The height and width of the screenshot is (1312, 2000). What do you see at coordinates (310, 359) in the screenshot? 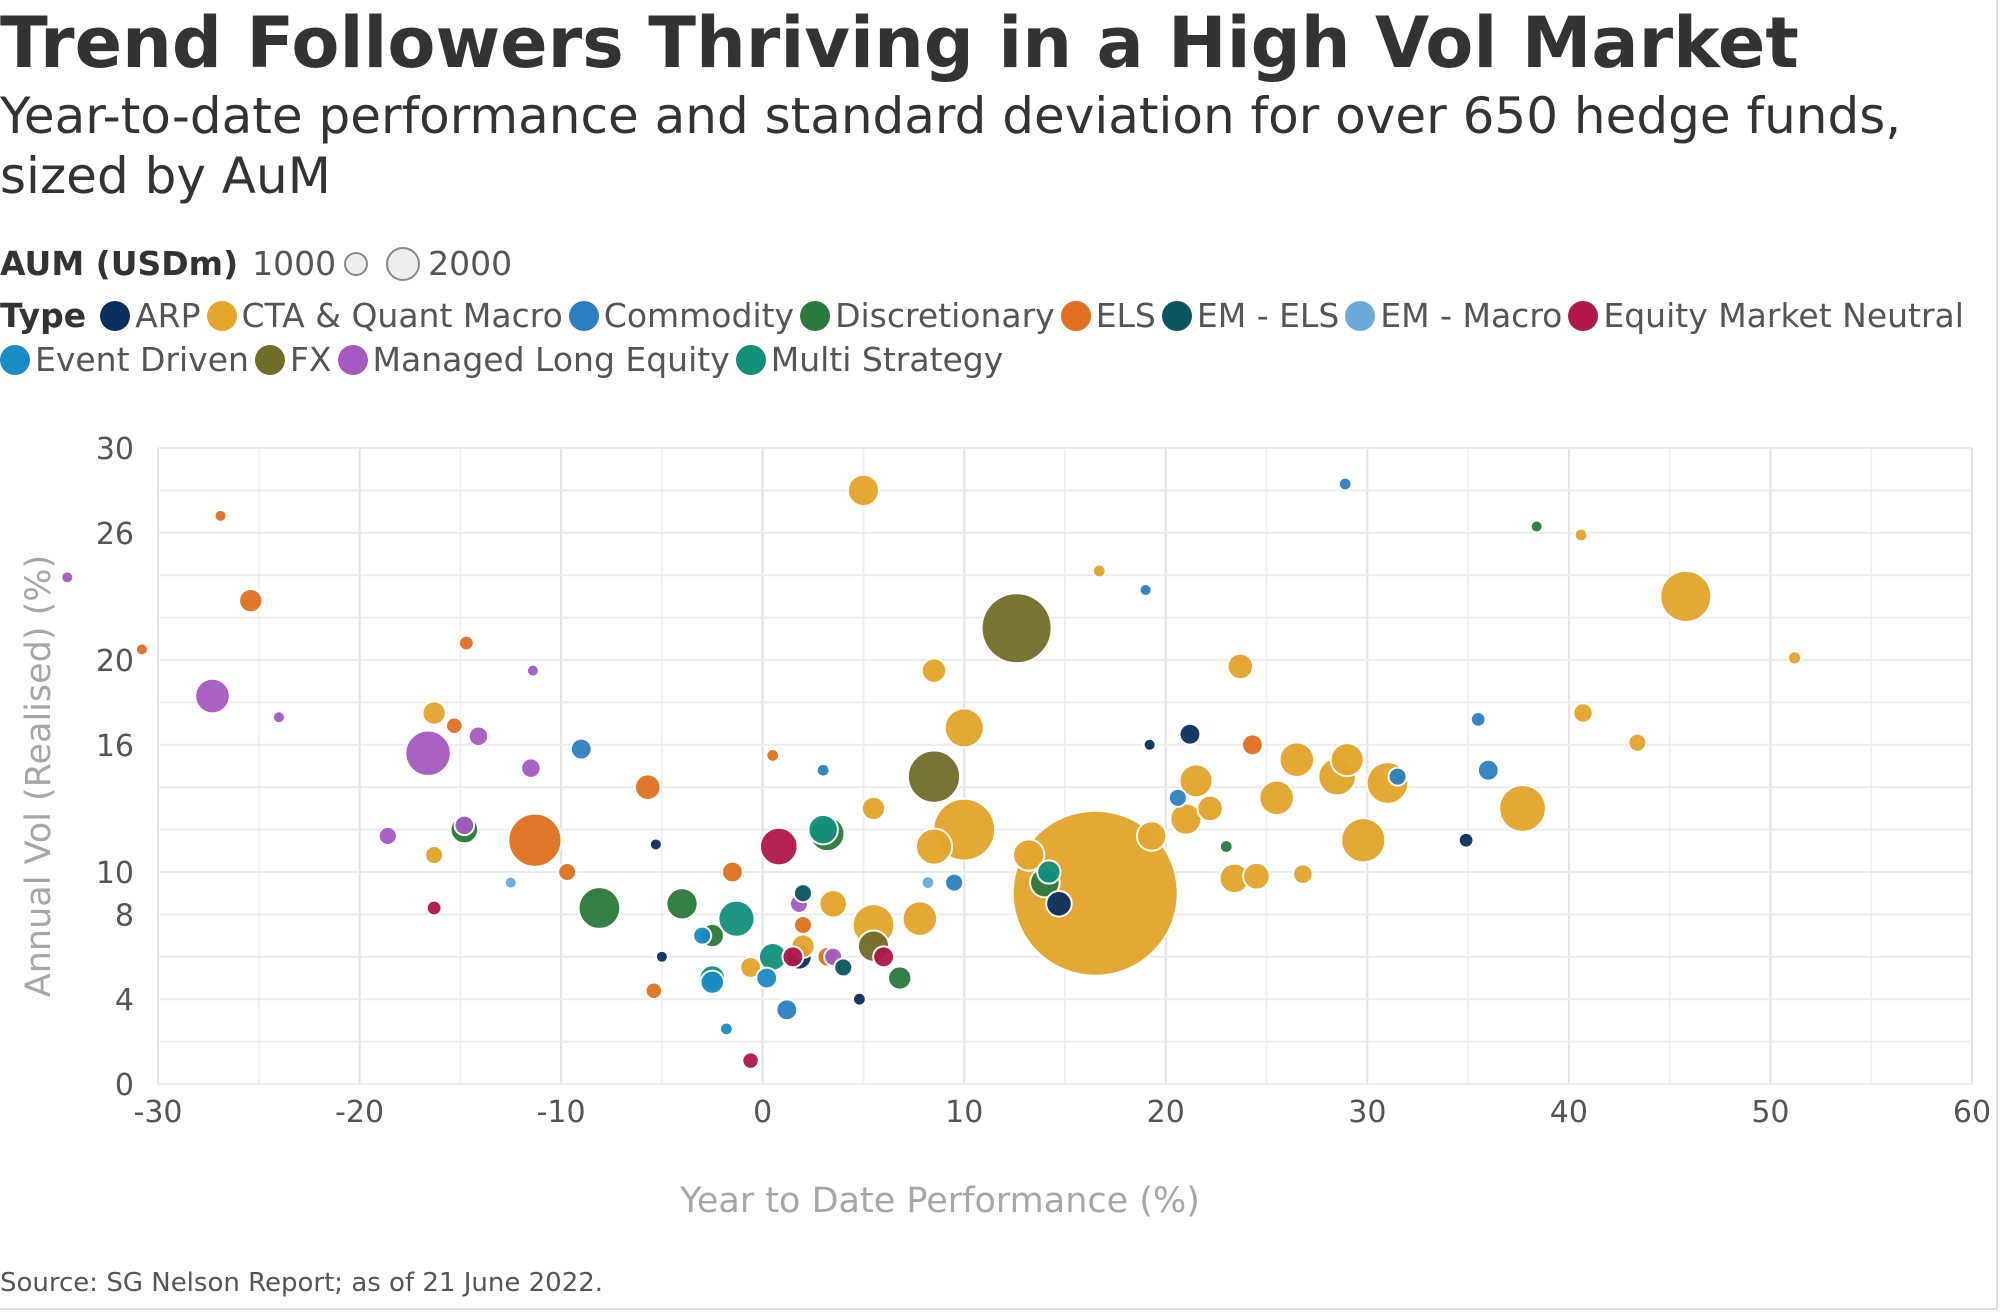
I see `legend-label: FX` at bounding box center [310, 359].